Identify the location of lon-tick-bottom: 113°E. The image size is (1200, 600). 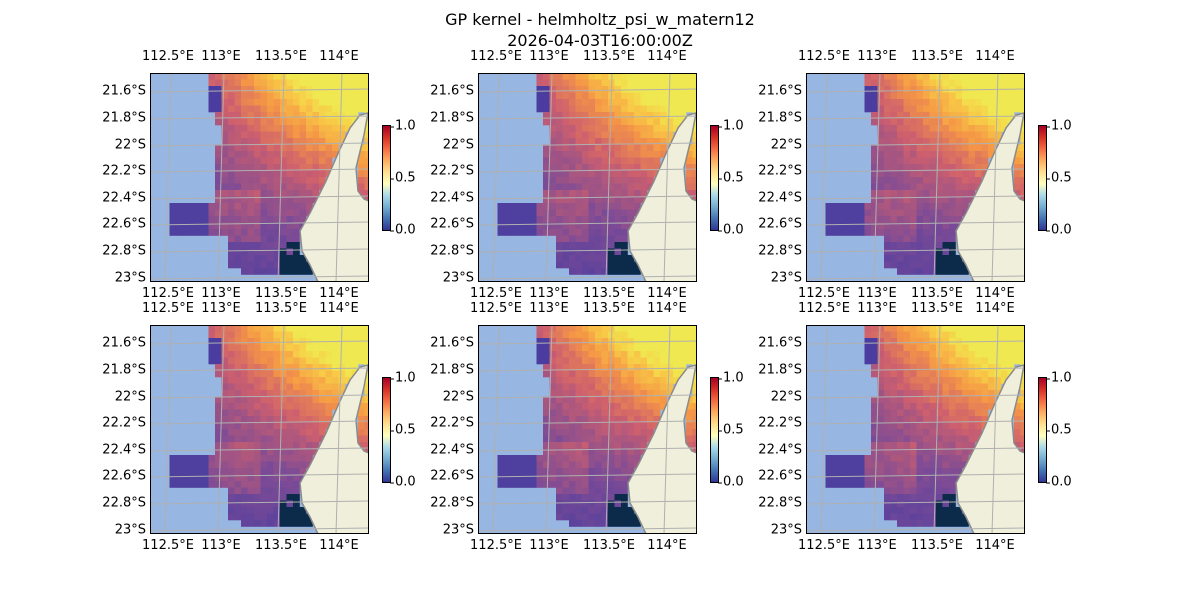
(877, 293).